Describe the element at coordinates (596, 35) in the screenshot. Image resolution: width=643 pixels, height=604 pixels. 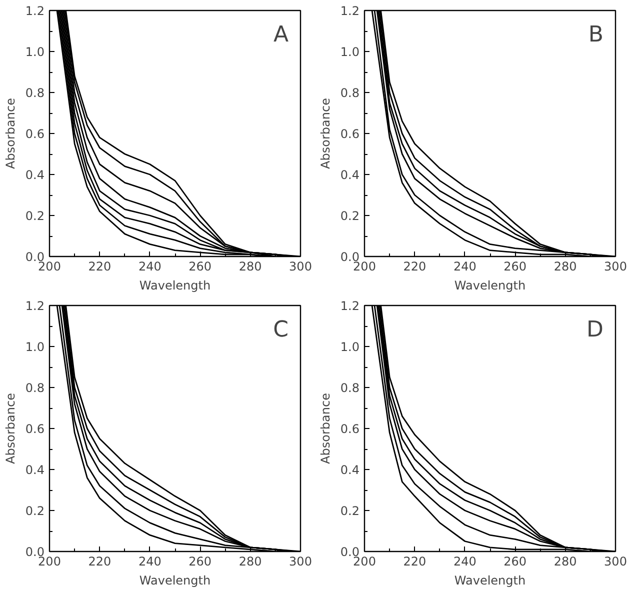
I see `annotation: B` at that location.